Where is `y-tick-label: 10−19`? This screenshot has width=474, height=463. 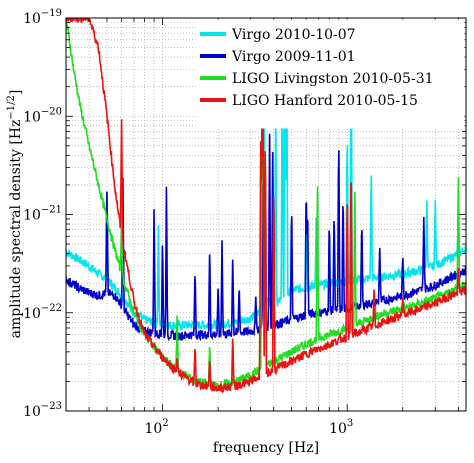 y-tick-label: 10−19 is located at coordinates (42, 17).